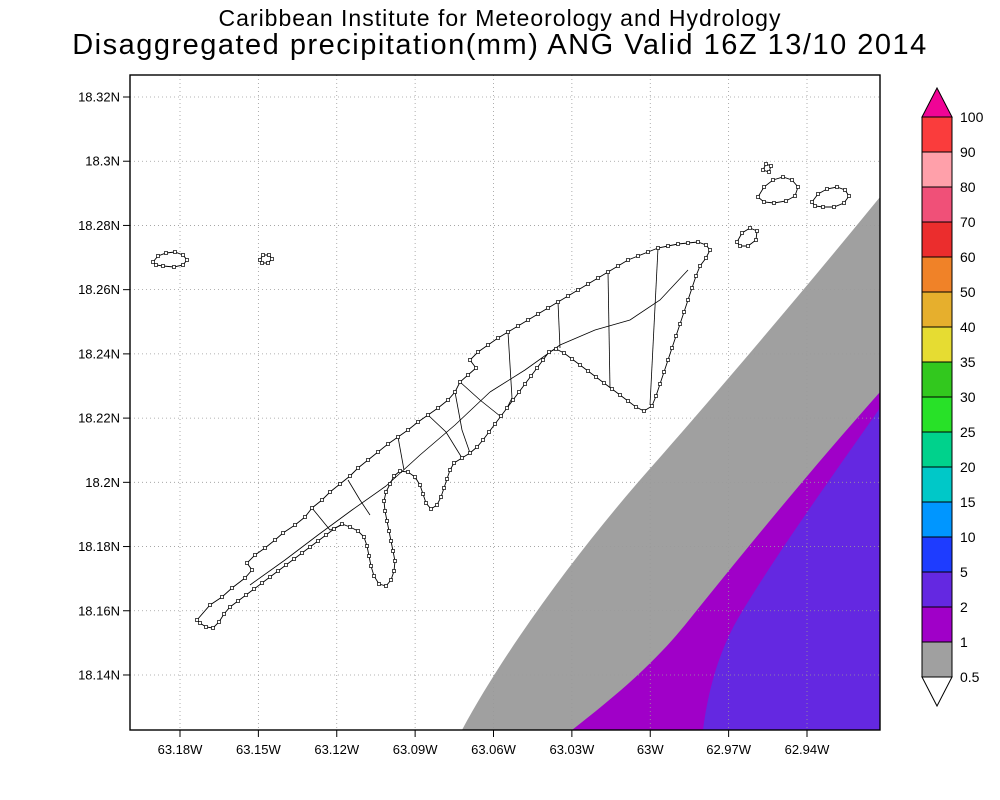 Image resolution: width=1000 pixels, height=800 pixels. What do you see at coordinates (968, 362) in the screenshot?
I see `legend-label: 35` at bounding box center [968, 362].